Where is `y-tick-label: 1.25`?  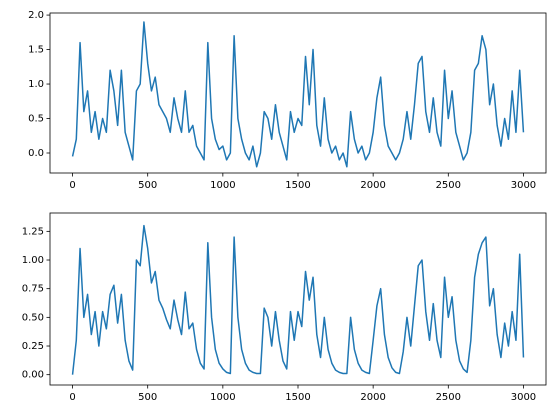 y-tick-label: 1.25 is located at coordinates (33, 231).